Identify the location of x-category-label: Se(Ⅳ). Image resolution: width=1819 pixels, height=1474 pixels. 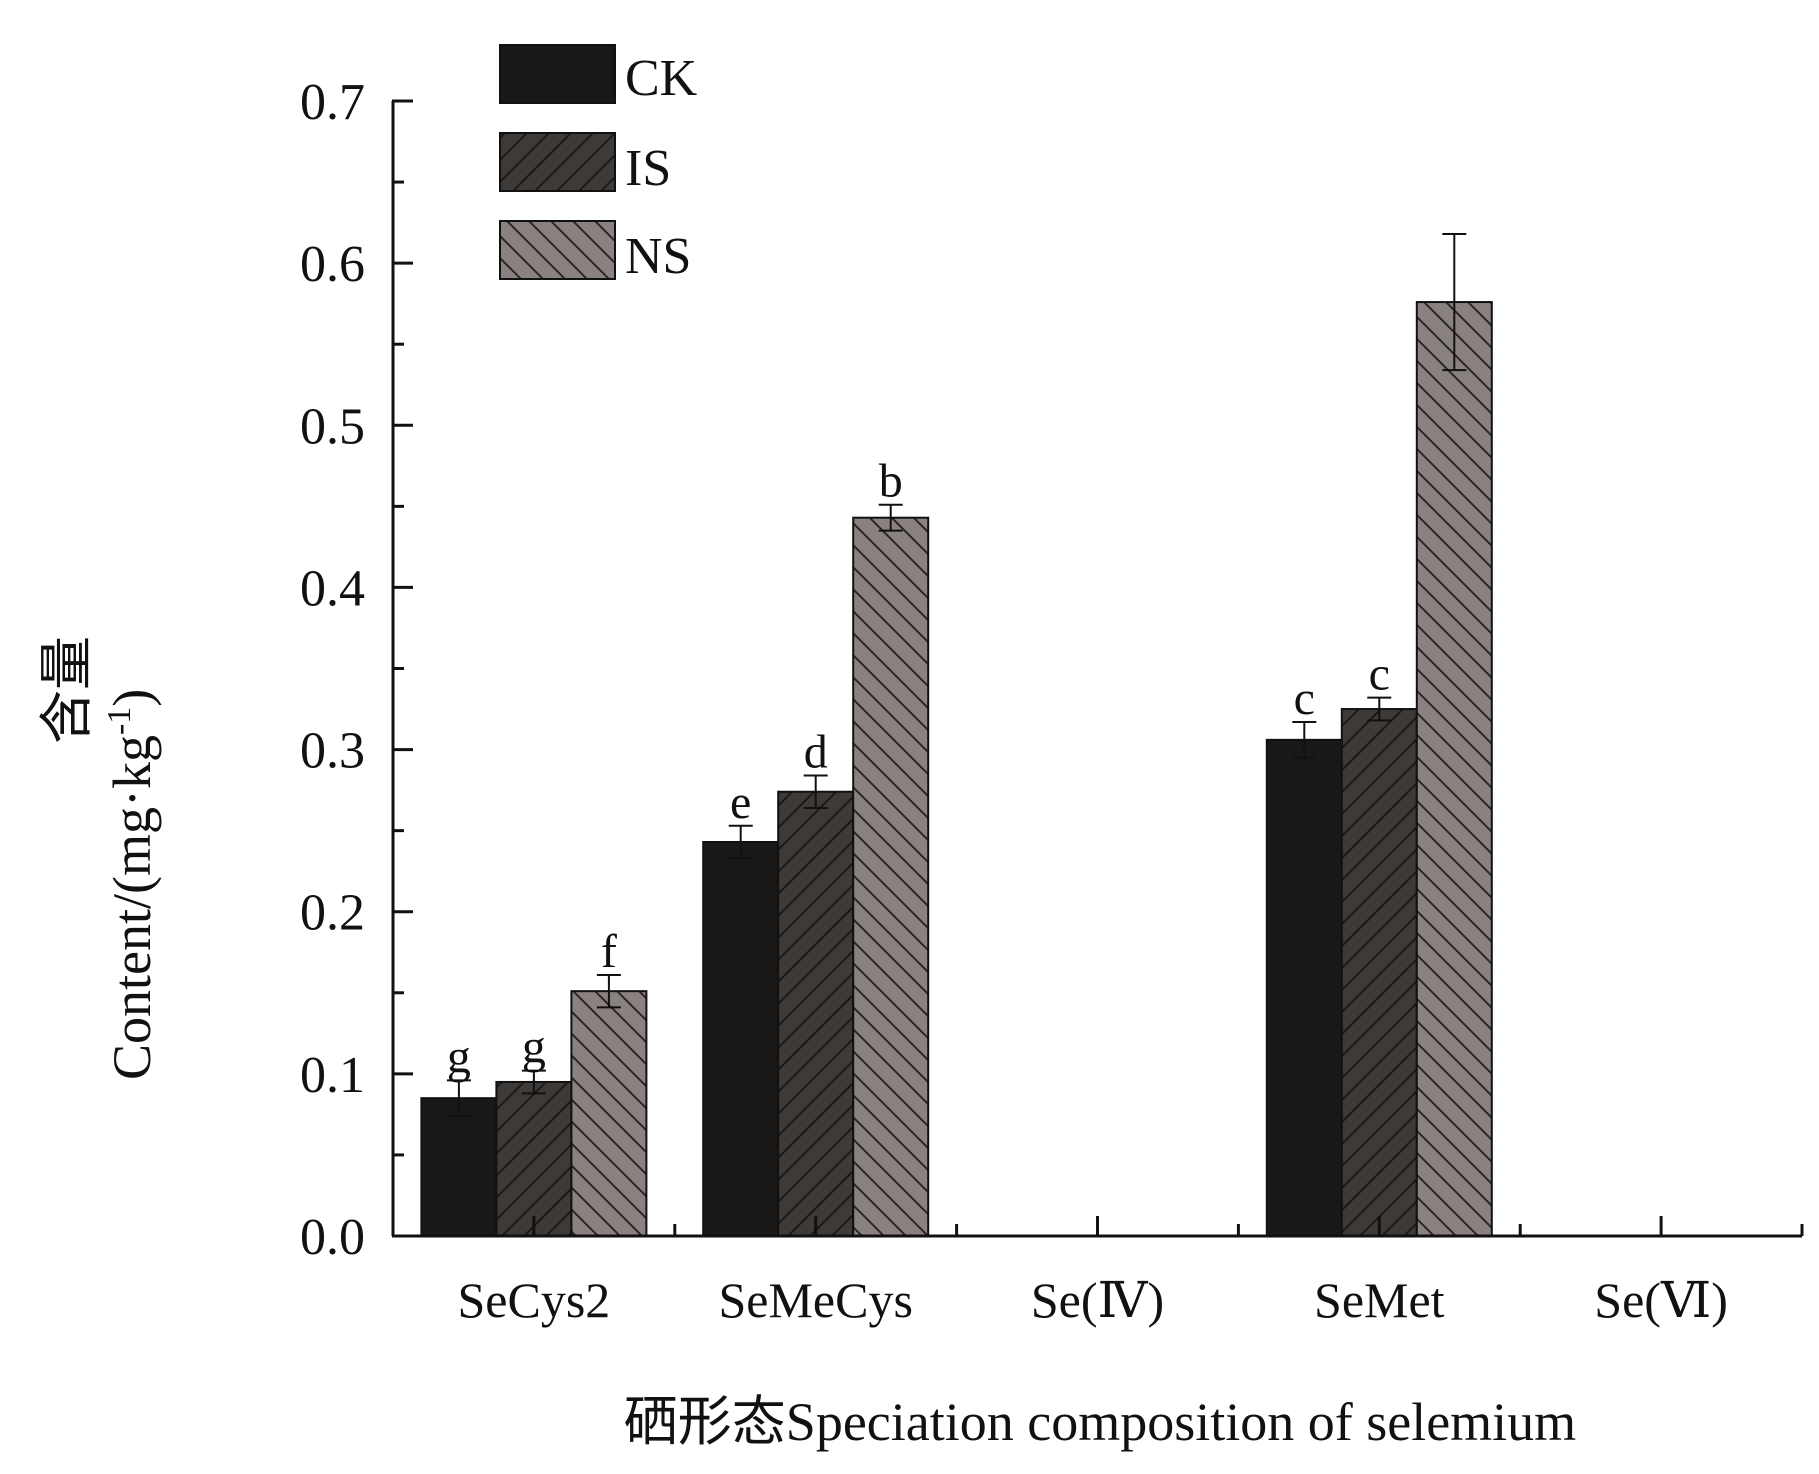
(1097, 1300).